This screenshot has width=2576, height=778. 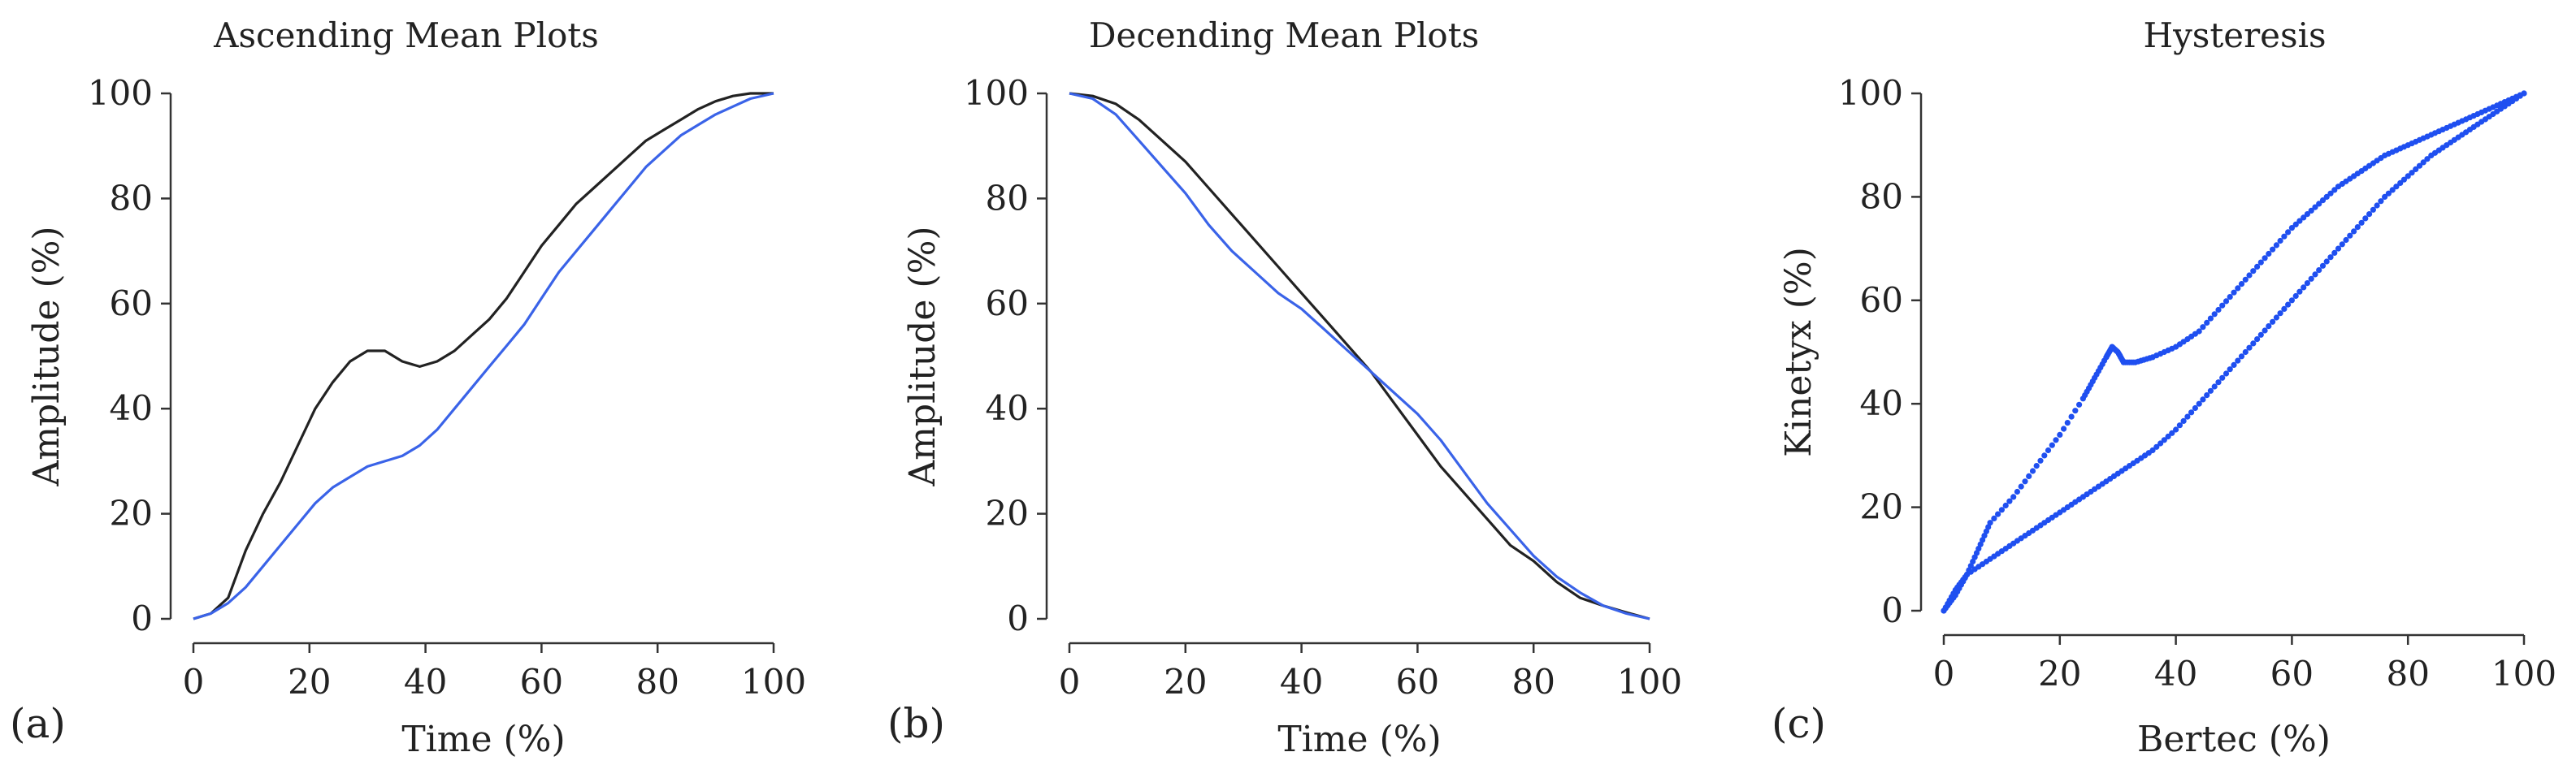 I want to click on panel-label: (a), so click(x=38, y=723).